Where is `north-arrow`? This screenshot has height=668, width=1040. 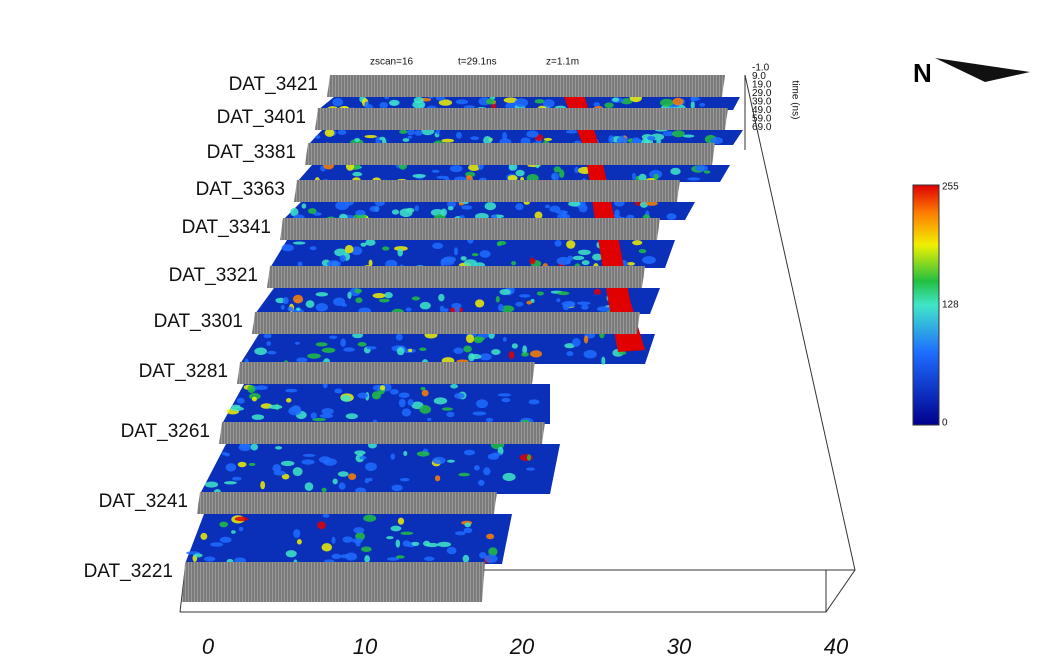
north-arrow is located at coordinates (982, 70).